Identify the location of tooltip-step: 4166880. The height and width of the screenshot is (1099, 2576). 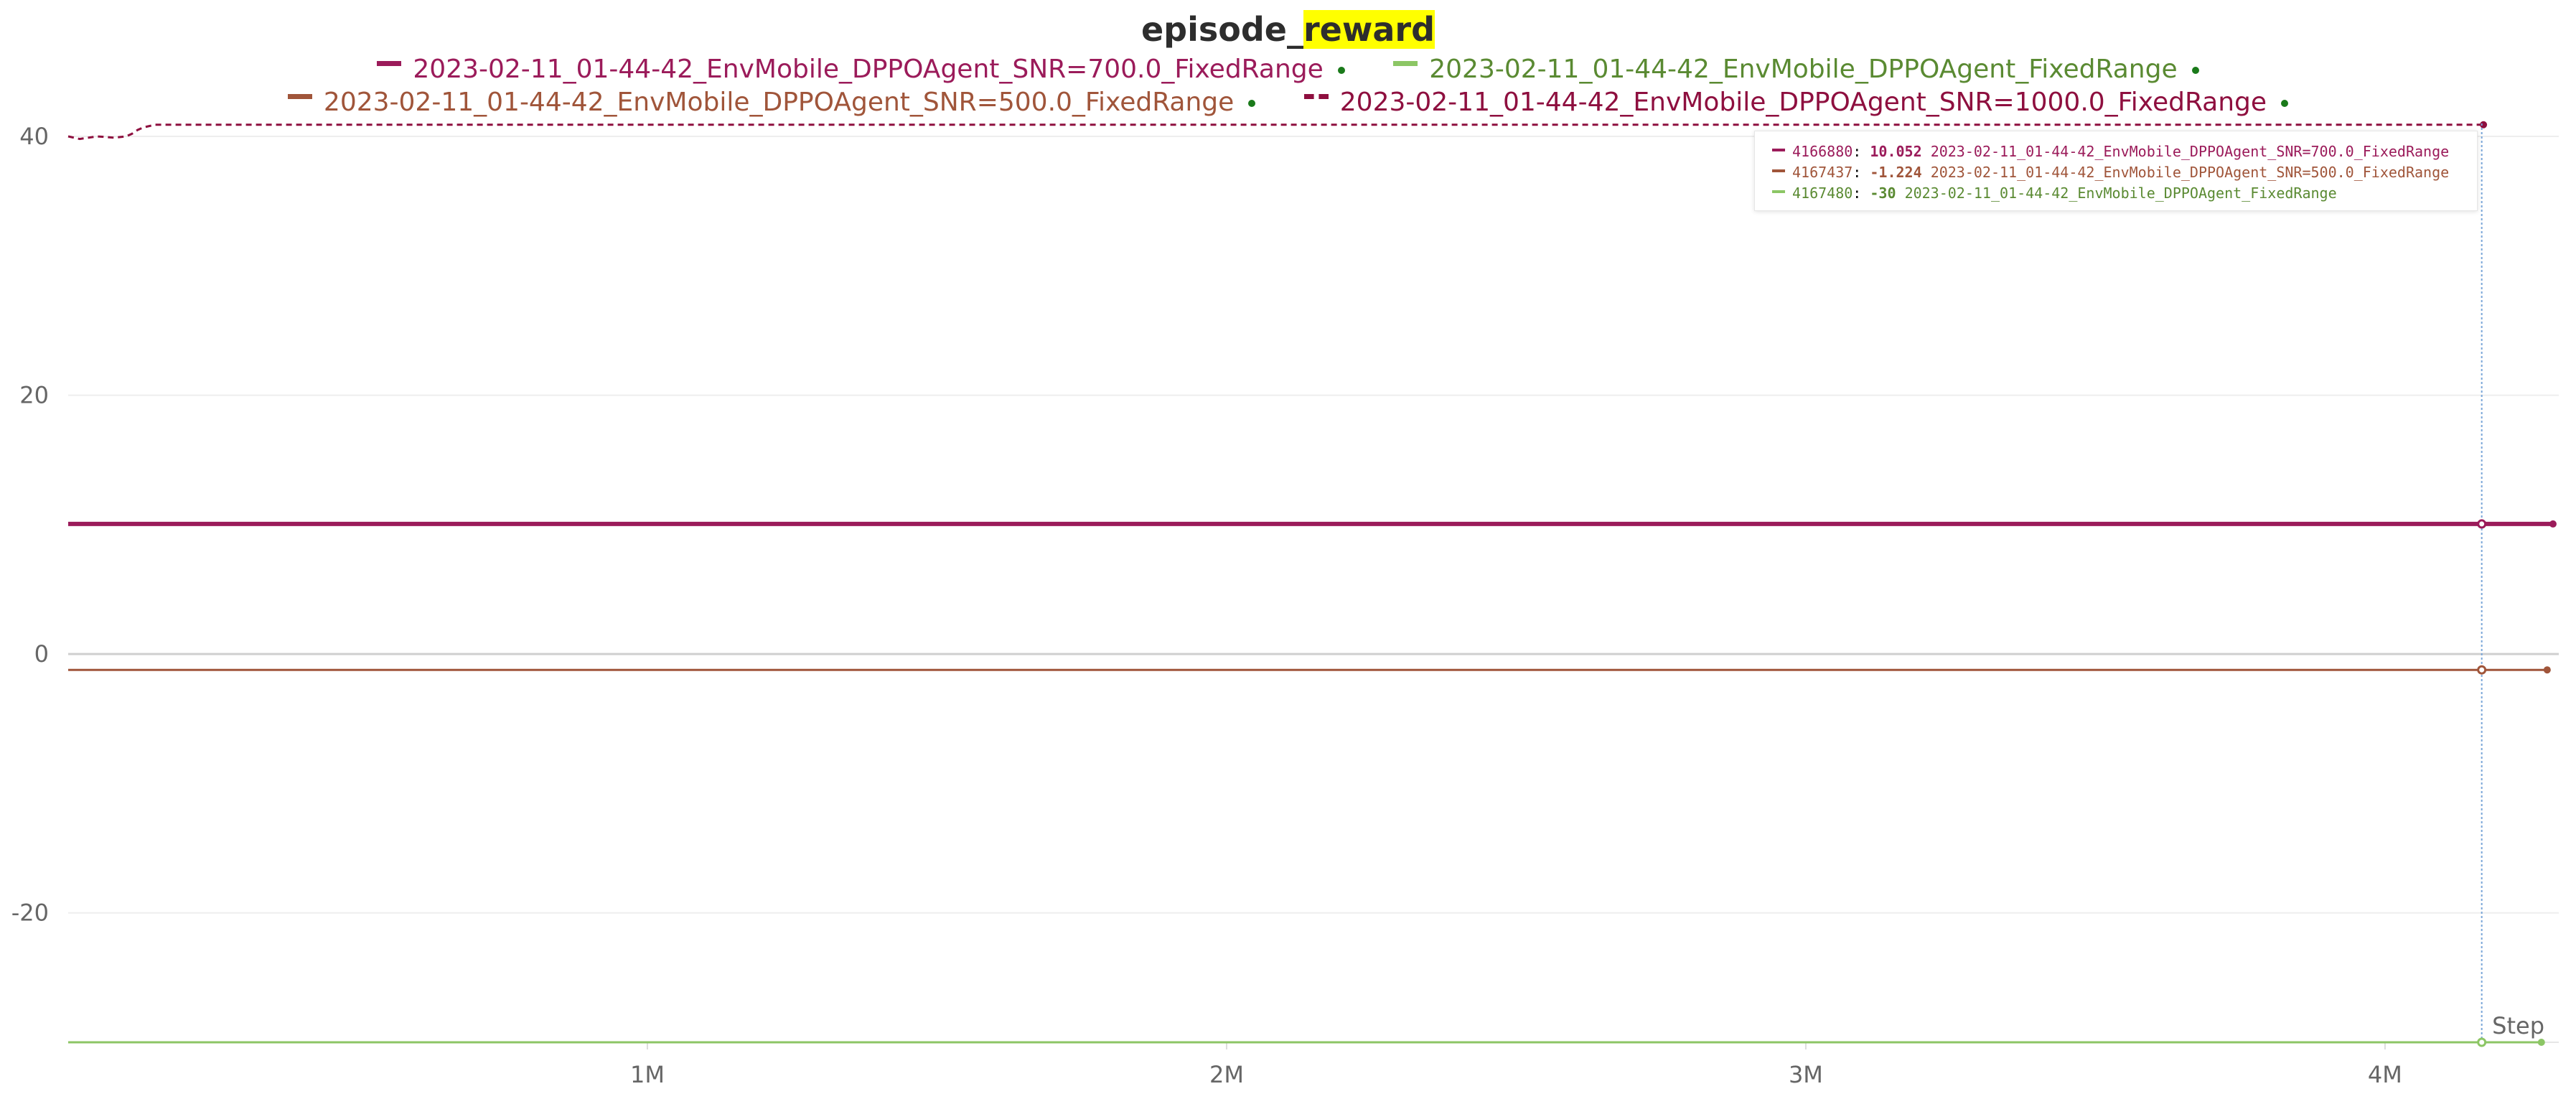
(1823, 151).